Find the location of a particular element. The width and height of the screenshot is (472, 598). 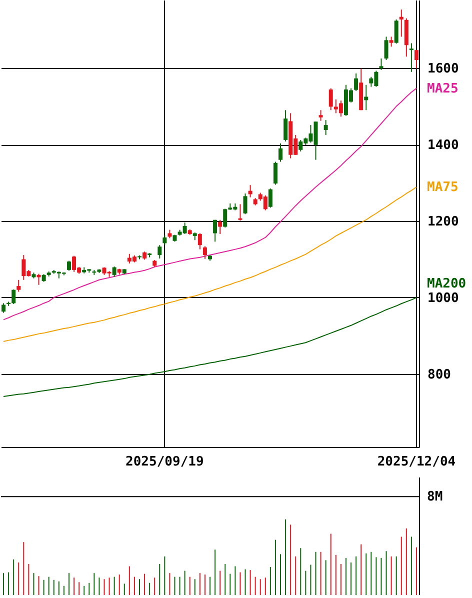

y-tick-label: 1400 is located at coordinates (443, 146).